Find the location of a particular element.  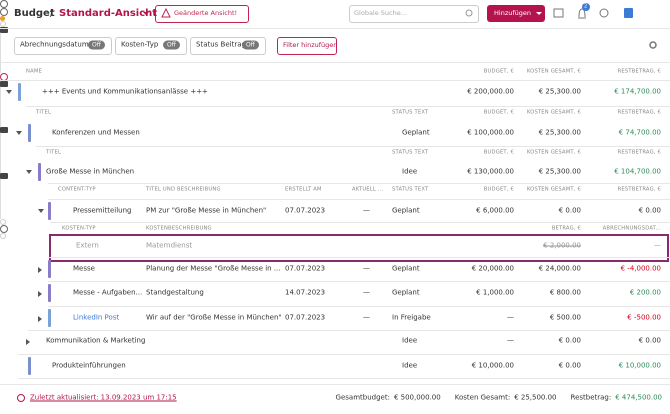

warning-icon is located at coordinates (166, 12).